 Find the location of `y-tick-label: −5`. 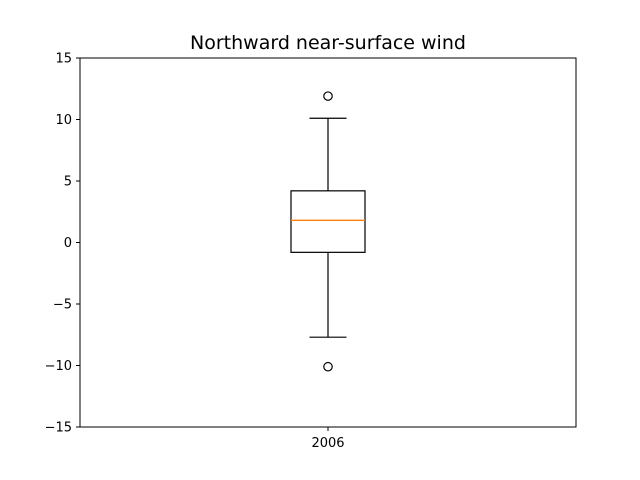

y-tick-label: −5 is located at coordinates (62, 305).